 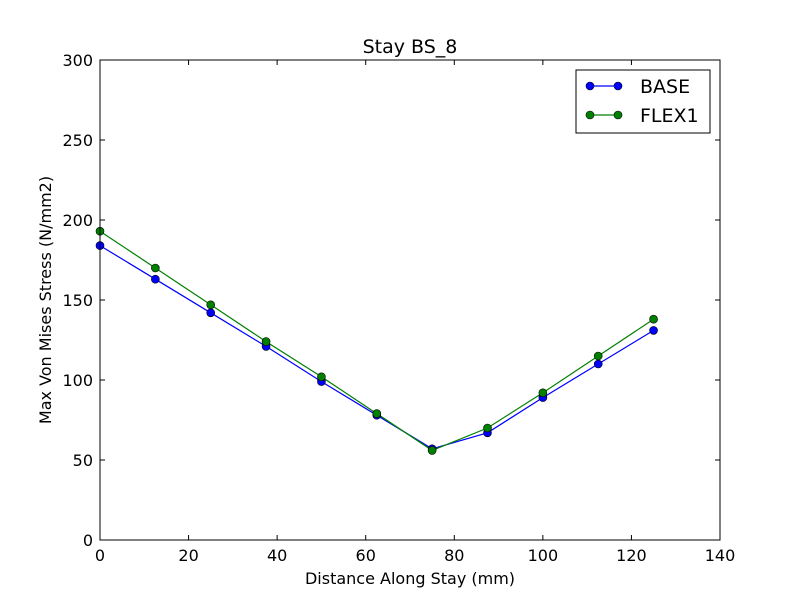 What do you see at coordinates (631, 555) in the screenshot?
I see `x-tick-label: 120` at bounding box center [631, 555].